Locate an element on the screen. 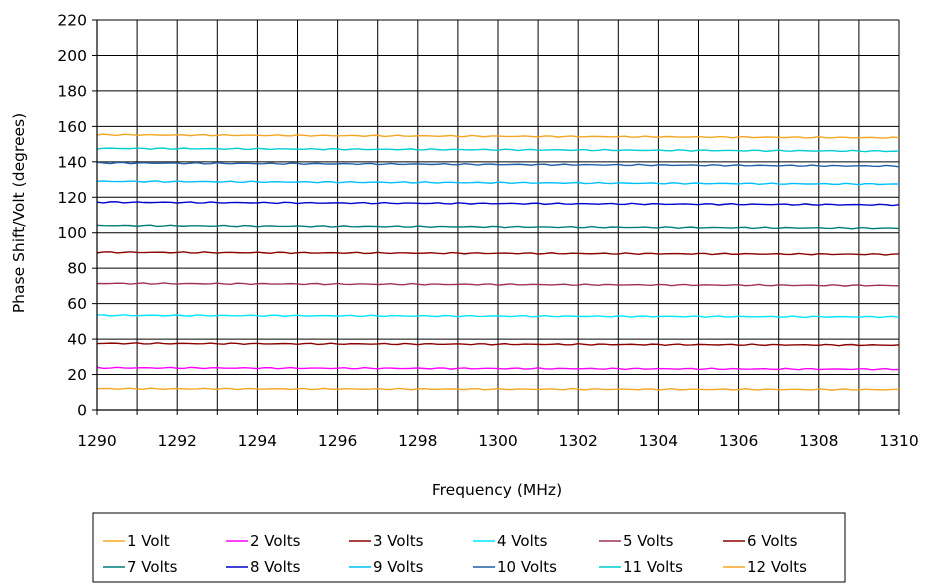 This screenshot has height=587, width=925. x-tick-label: 1298 is located at coordinates (417, 441).